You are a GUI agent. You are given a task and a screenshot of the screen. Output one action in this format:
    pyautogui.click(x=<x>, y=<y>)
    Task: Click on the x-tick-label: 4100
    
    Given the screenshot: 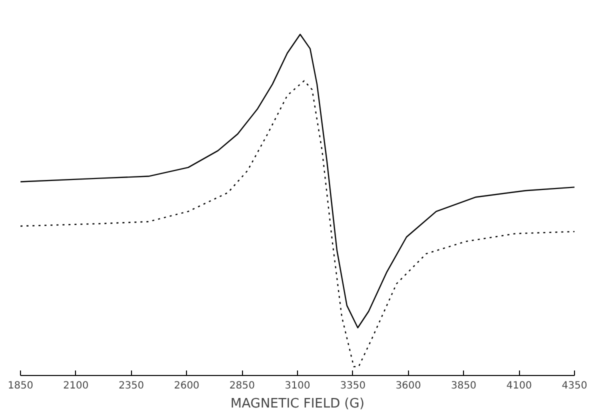 What is the action you would take?
    pyautogui.click(x=519, y=386)
    